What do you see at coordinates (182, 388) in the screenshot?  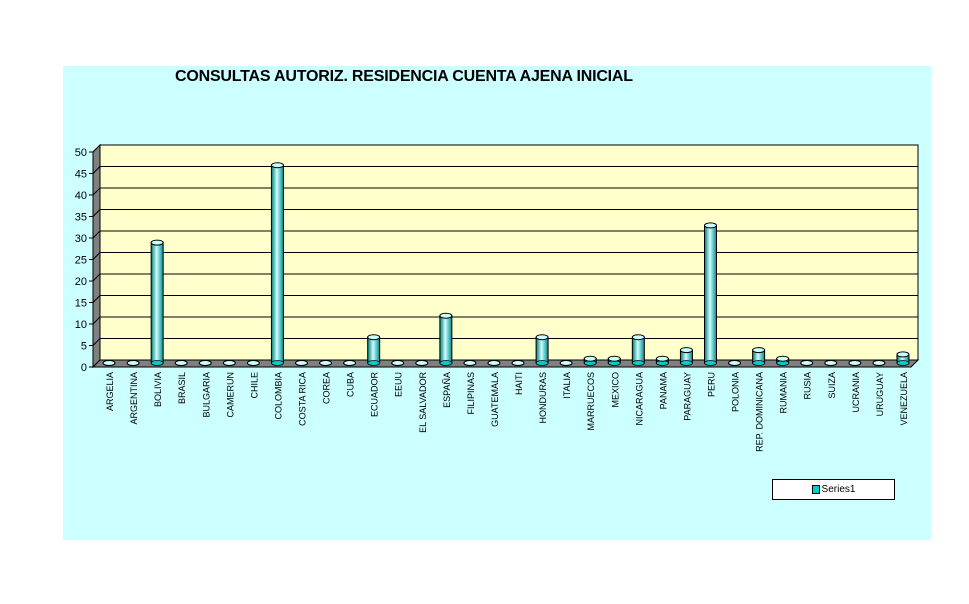 I see `x-tick-label: BRASIL` at bounding box center [182, 388].